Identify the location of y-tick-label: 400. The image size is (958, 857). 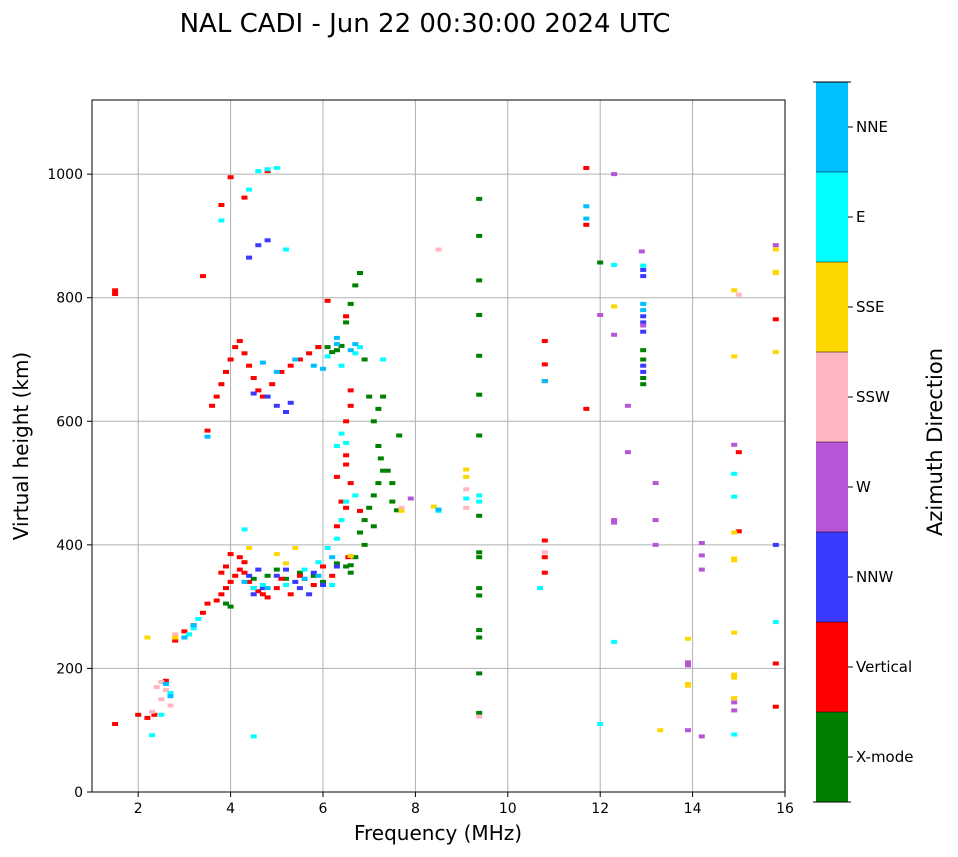
(69, 546).